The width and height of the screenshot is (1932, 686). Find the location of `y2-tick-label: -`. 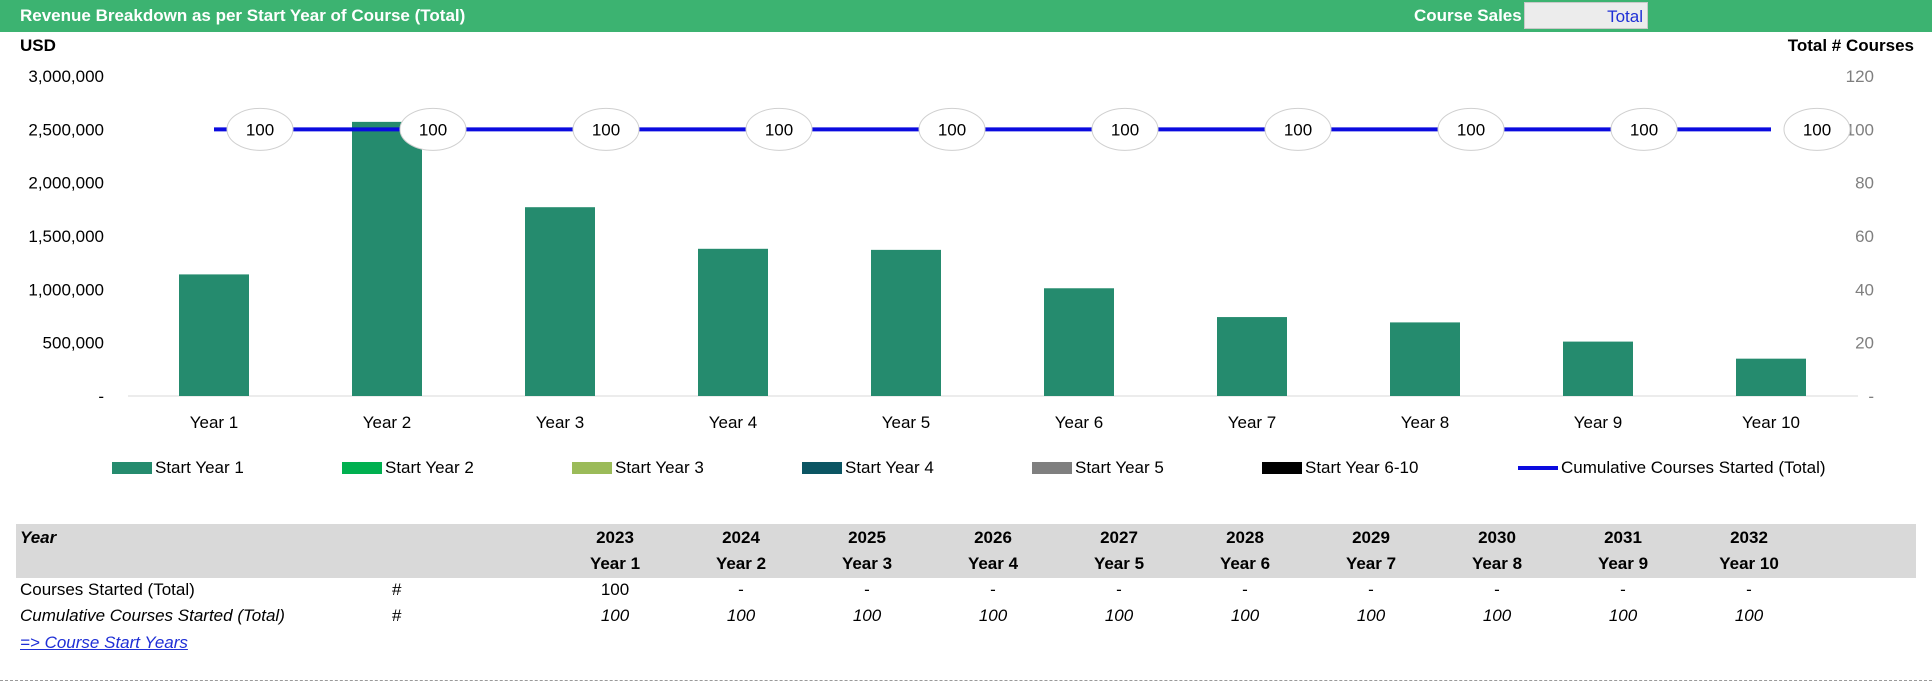

y2-tick-label: - is located at coordinates (1871, 396).